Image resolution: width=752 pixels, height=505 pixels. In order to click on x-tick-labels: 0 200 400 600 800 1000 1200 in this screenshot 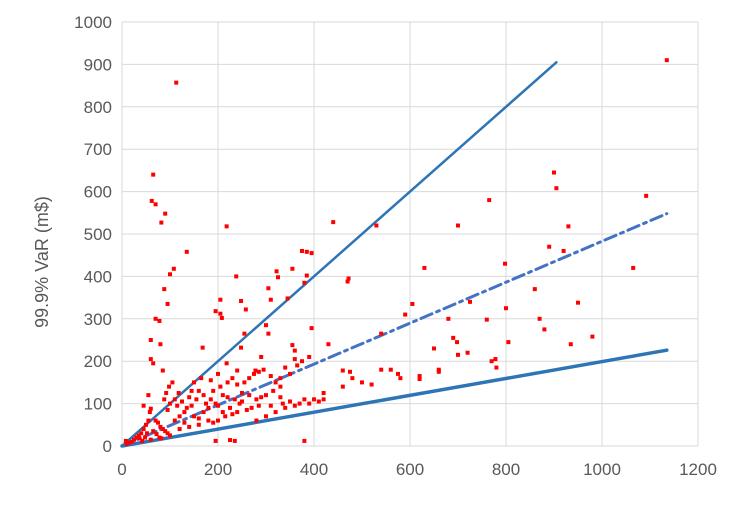, I will do `click(417, 469)`.